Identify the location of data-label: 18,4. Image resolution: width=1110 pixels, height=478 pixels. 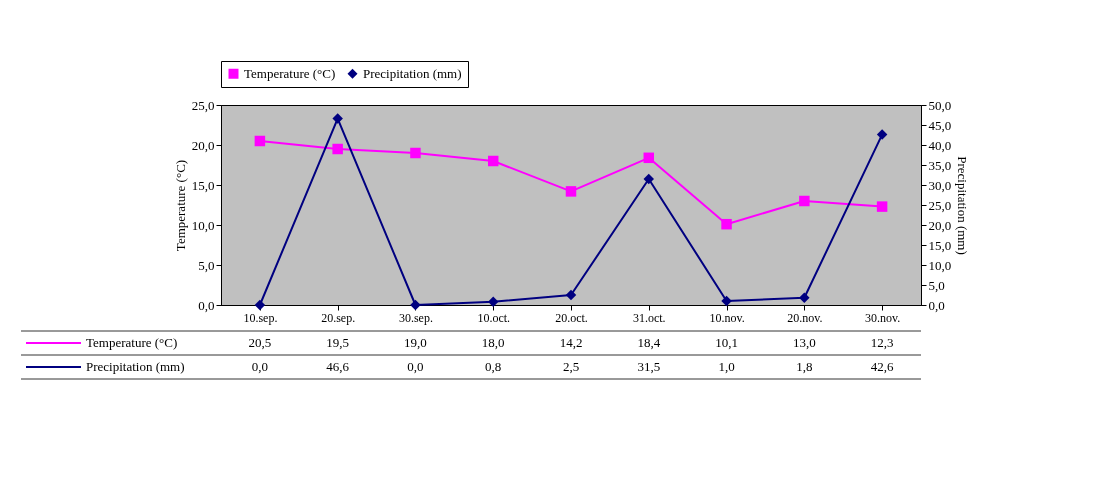
(649, 342).